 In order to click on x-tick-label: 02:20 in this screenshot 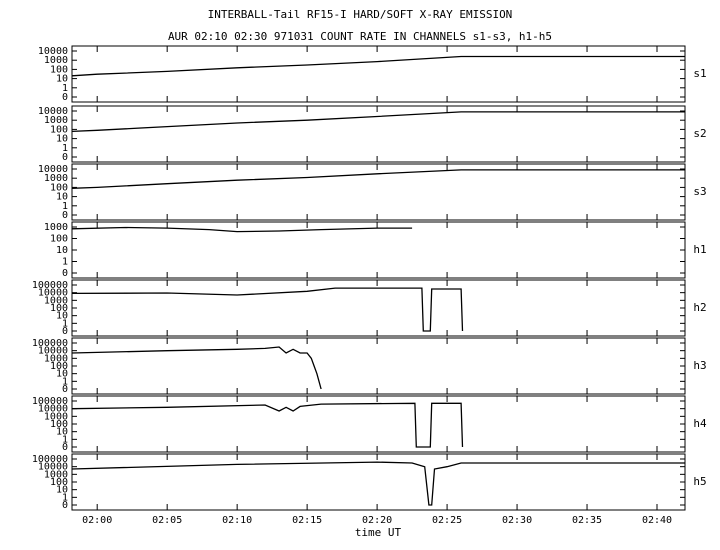, I will do `click(377, 520)`.